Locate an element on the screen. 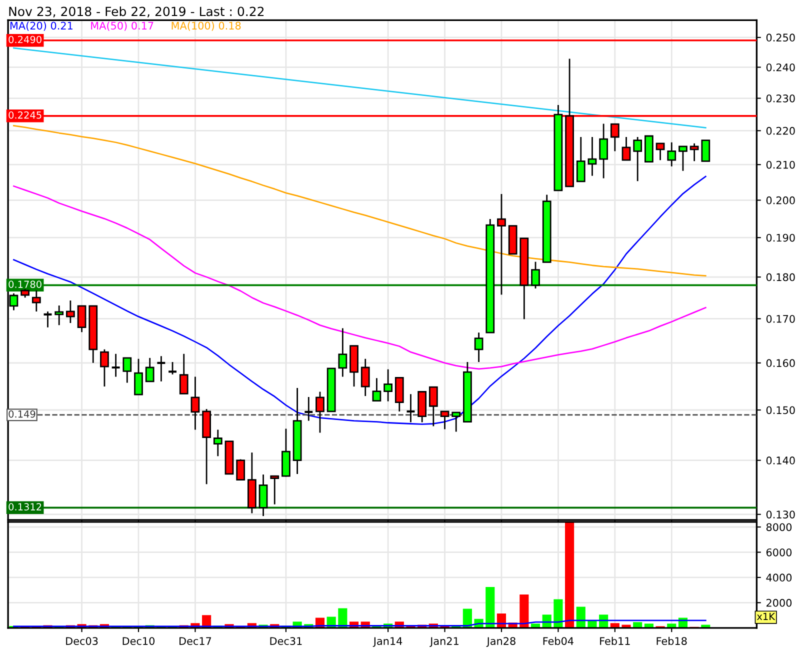 This screenshot has width=805, height=650. ref-line-label: 0.2490 is located at coordinates (25, 40).